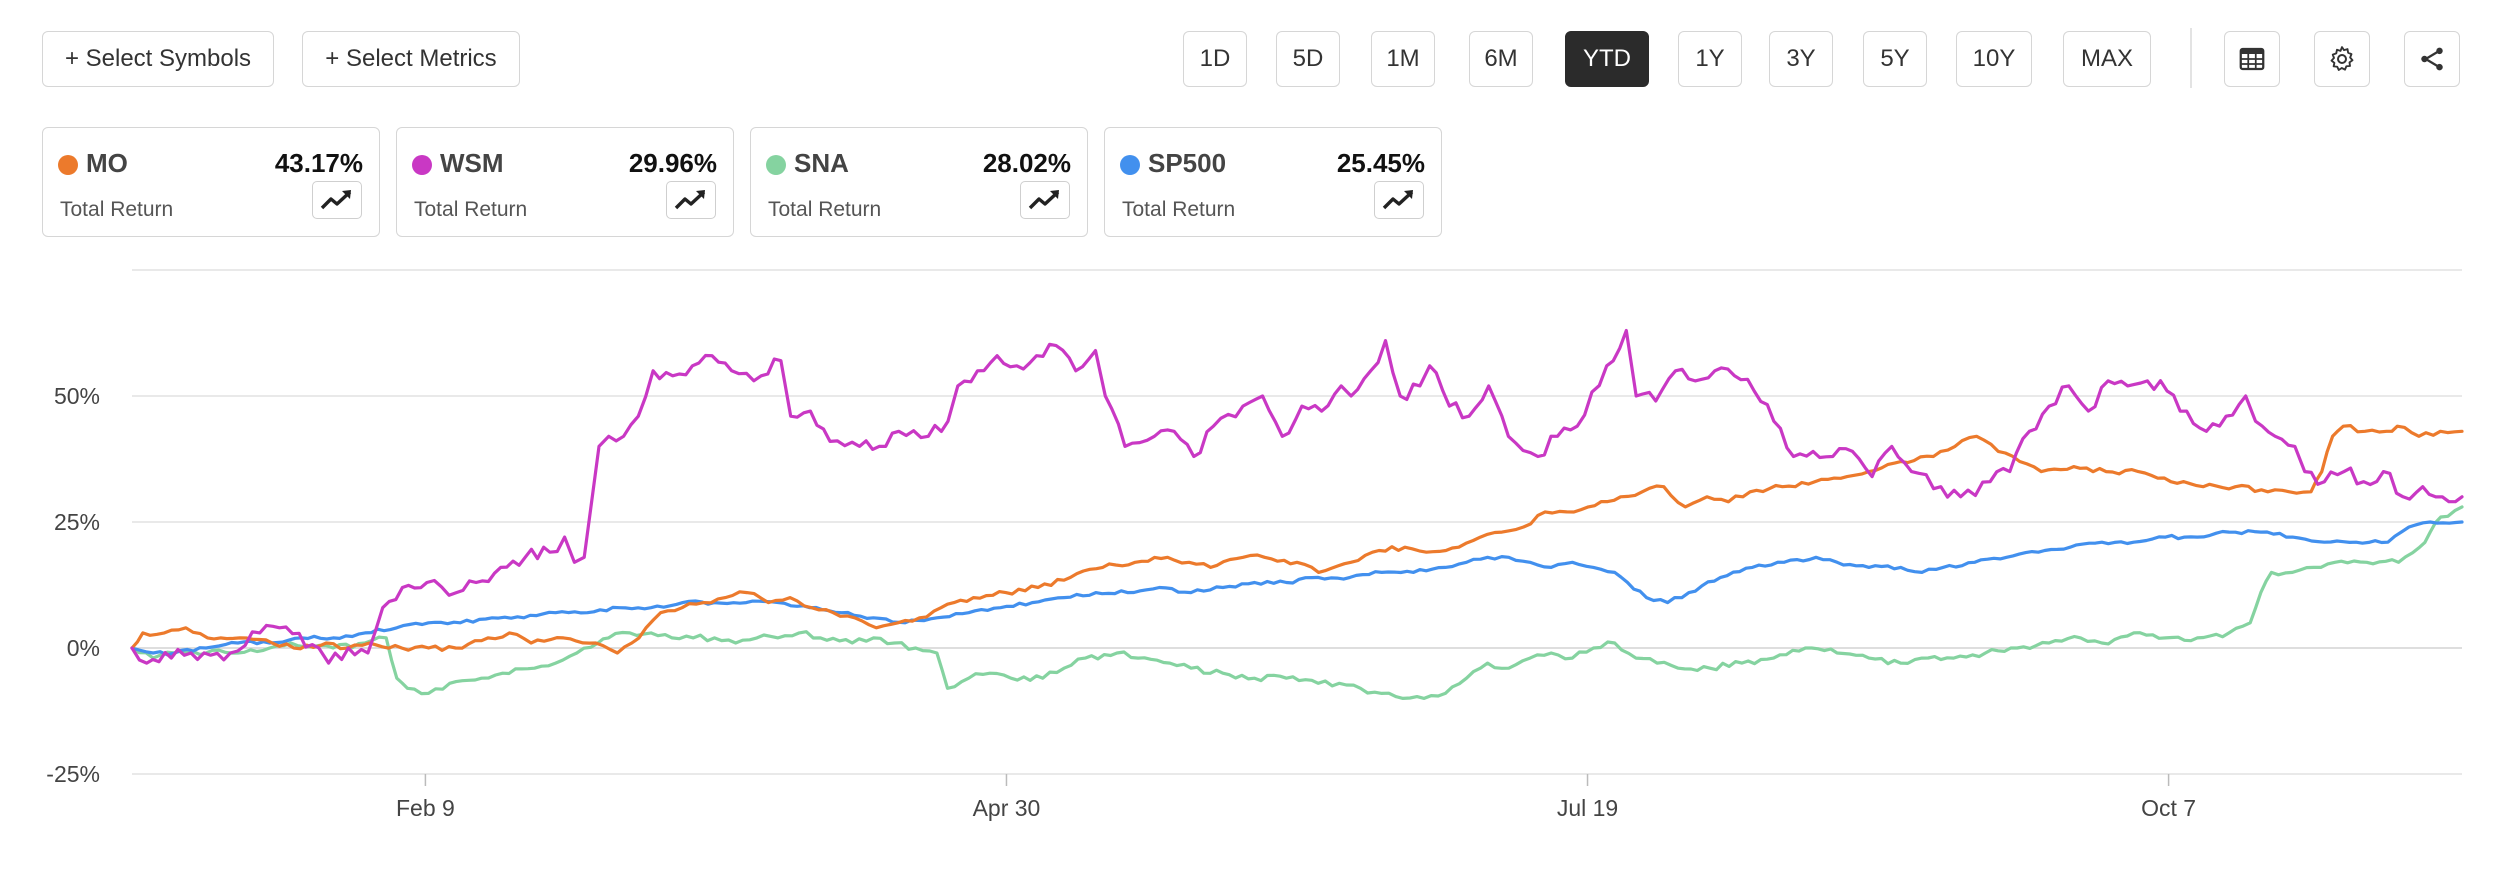 The width and height of the screenshot is (2500, 884). I want to click on symbol-card-sna: SNA 28.02% Total Return, so click(919, 182).